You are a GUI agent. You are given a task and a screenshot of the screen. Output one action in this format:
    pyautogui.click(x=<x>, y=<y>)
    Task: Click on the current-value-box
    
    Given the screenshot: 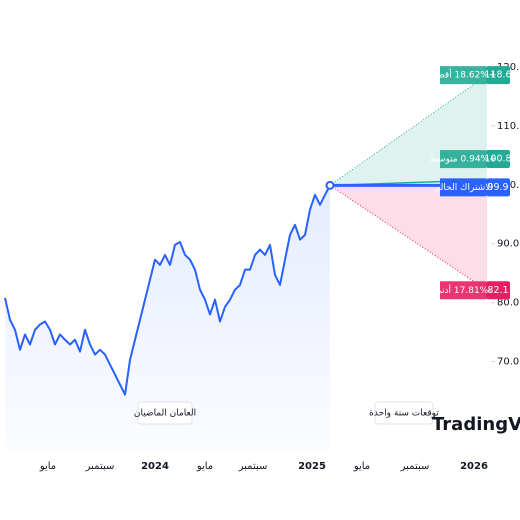 What is the action you would take?
    pyautogui.click(x=498, y=187)
    